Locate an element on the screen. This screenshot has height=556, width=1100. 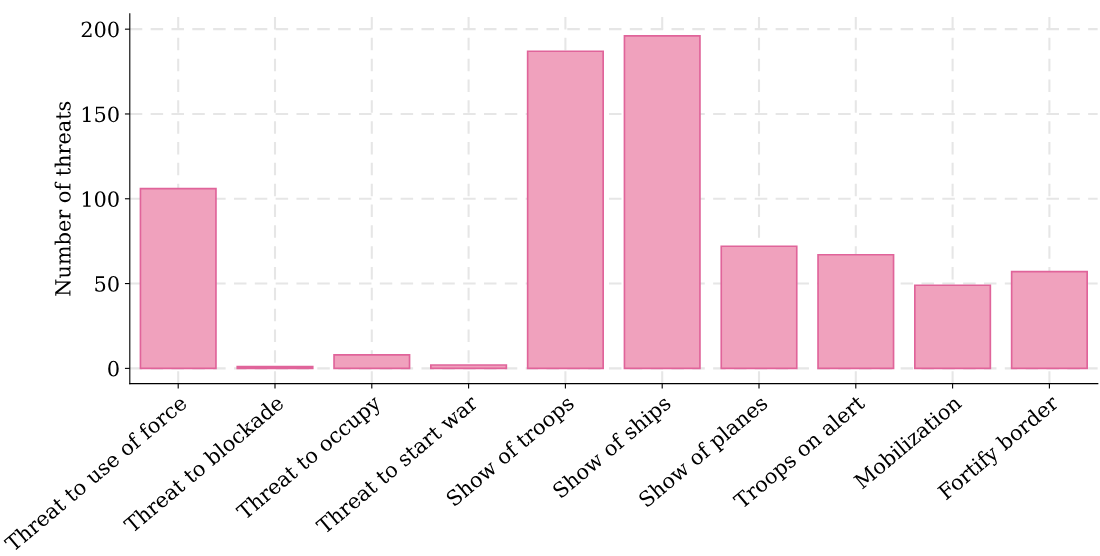
y-tick-label: 100 is located at coordinates (100, 199).